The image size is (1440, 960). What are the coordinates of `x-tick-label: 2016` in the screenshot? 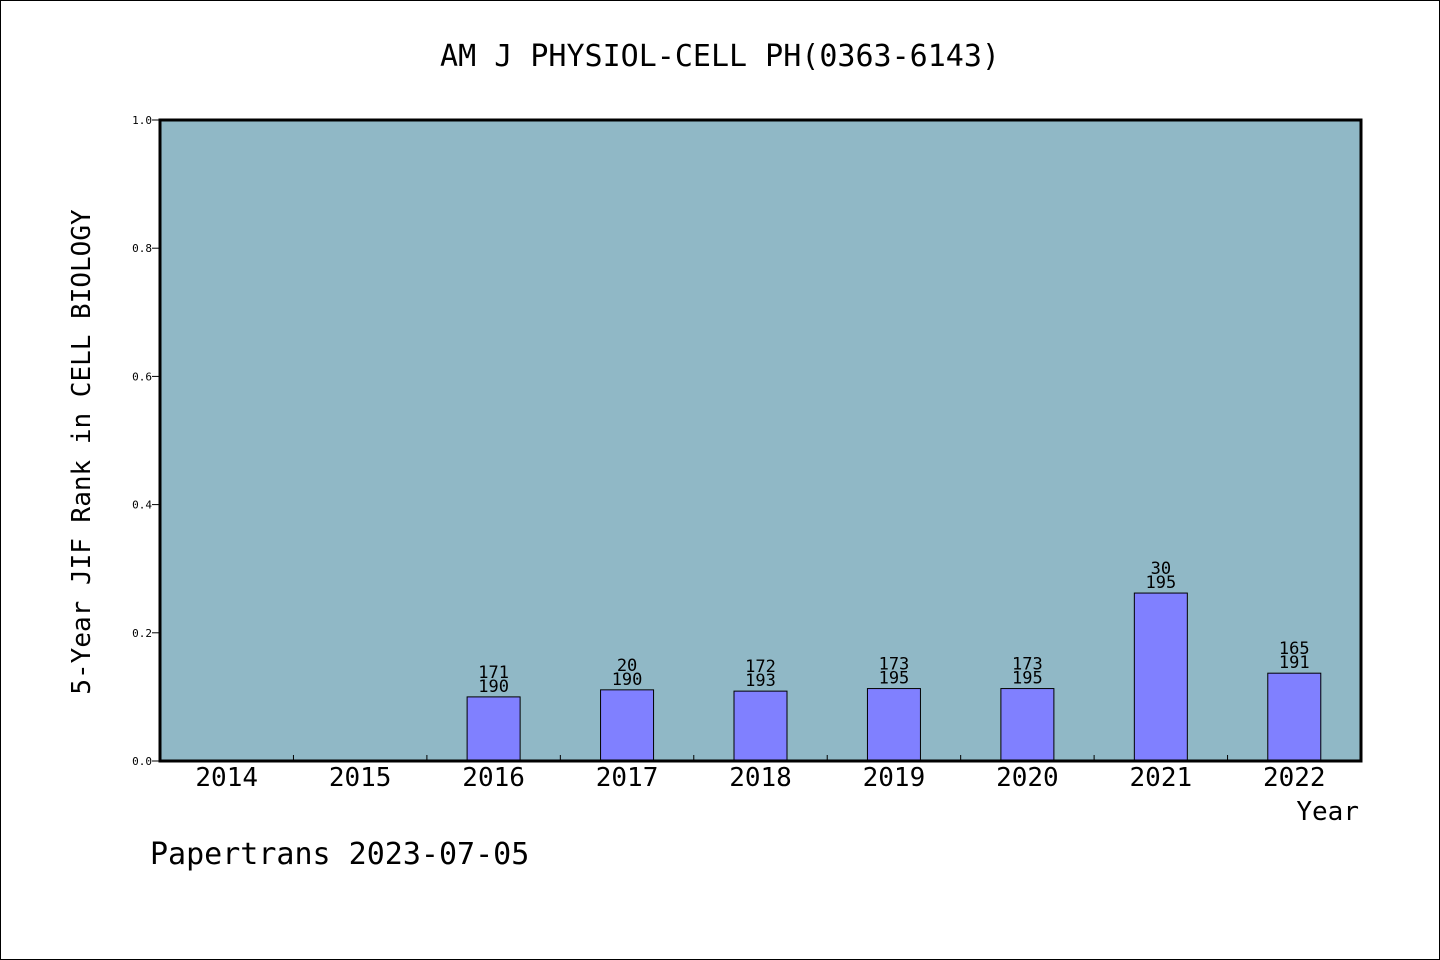 It's located at (493, 778).